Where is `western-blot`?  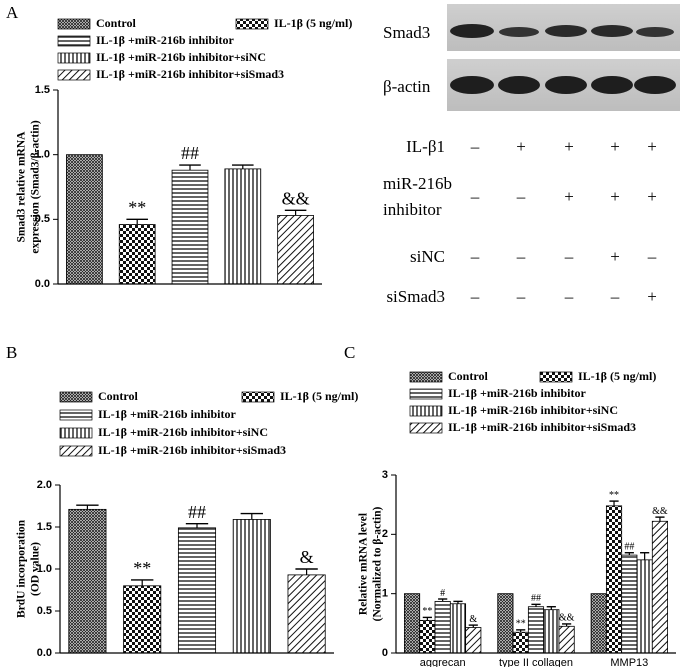 western-blot is located at coordinates (563, 57).